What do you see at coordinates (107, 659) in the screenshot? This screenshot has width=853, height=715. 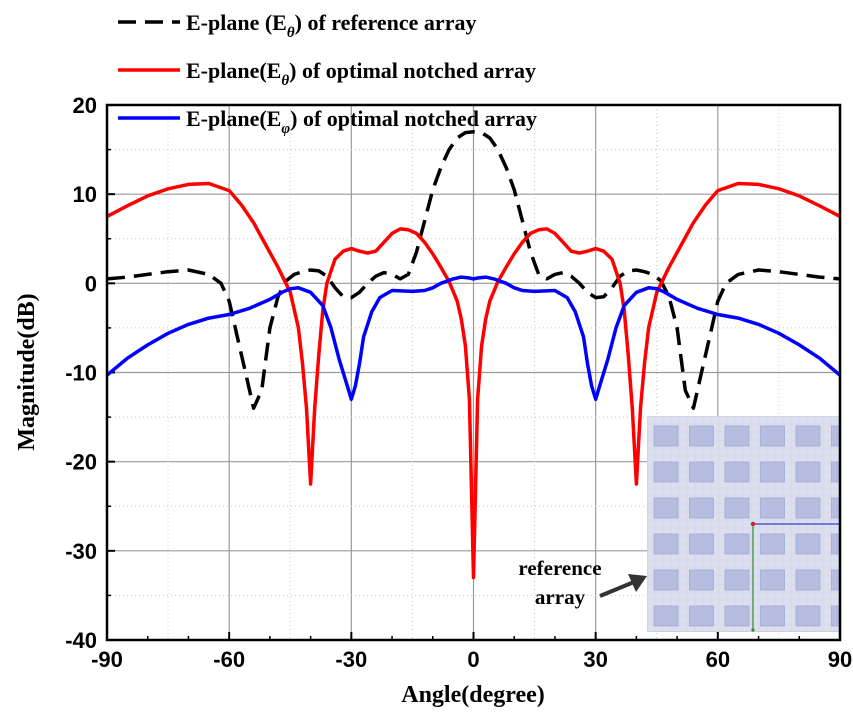 I see `x-tick-label: -90` at bounding box center [107, 659].